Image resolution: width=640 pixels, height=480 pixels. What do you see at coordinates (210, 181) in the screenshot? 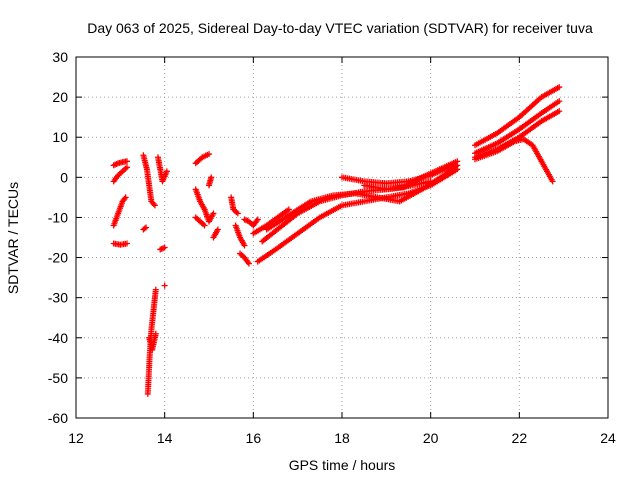
I see `series-arc-o` at bounding box center [210, 181].